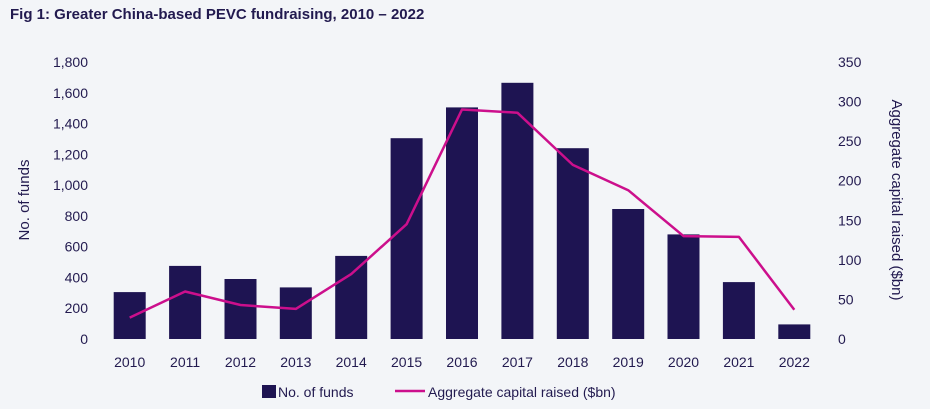 The height and width of the screenshot is (409, 930). Describe the element at coordinates (295, 362) in the screenshot. I see `x-tick-label: 2013` at that location.